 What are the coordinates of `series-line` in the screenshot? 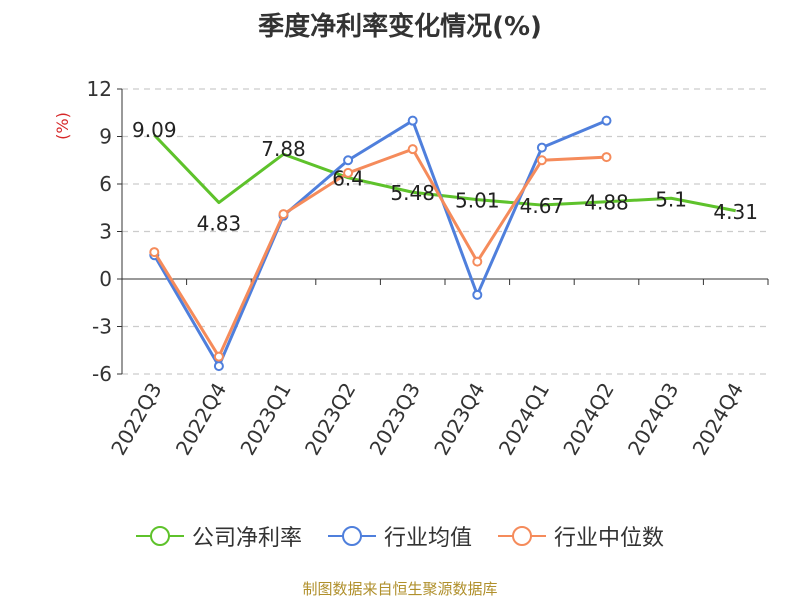 It's located at (444, 173).